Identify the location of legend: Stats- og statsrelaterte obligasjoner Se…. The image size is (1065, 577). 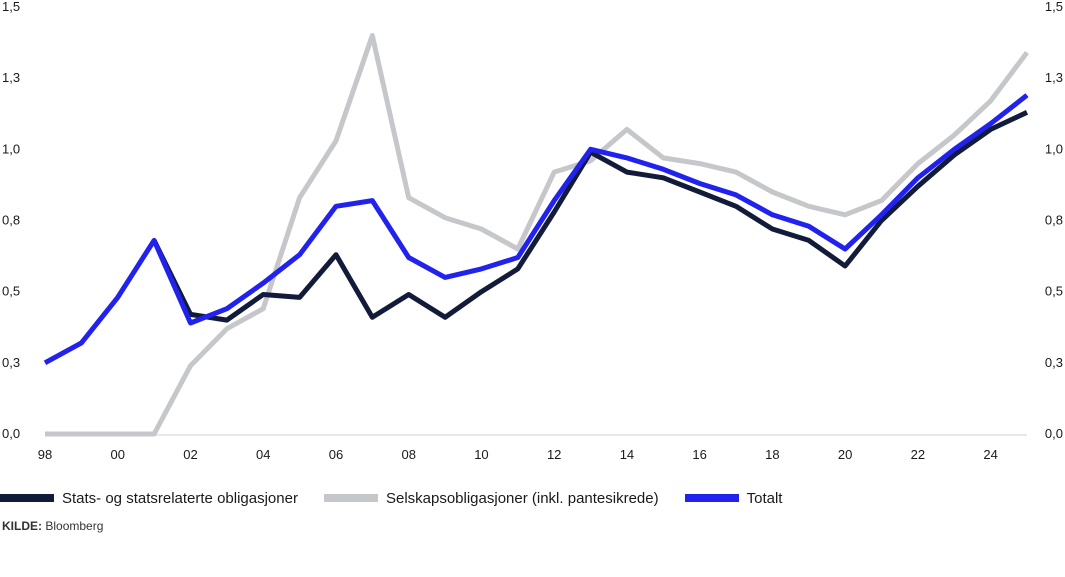
(404, 498).